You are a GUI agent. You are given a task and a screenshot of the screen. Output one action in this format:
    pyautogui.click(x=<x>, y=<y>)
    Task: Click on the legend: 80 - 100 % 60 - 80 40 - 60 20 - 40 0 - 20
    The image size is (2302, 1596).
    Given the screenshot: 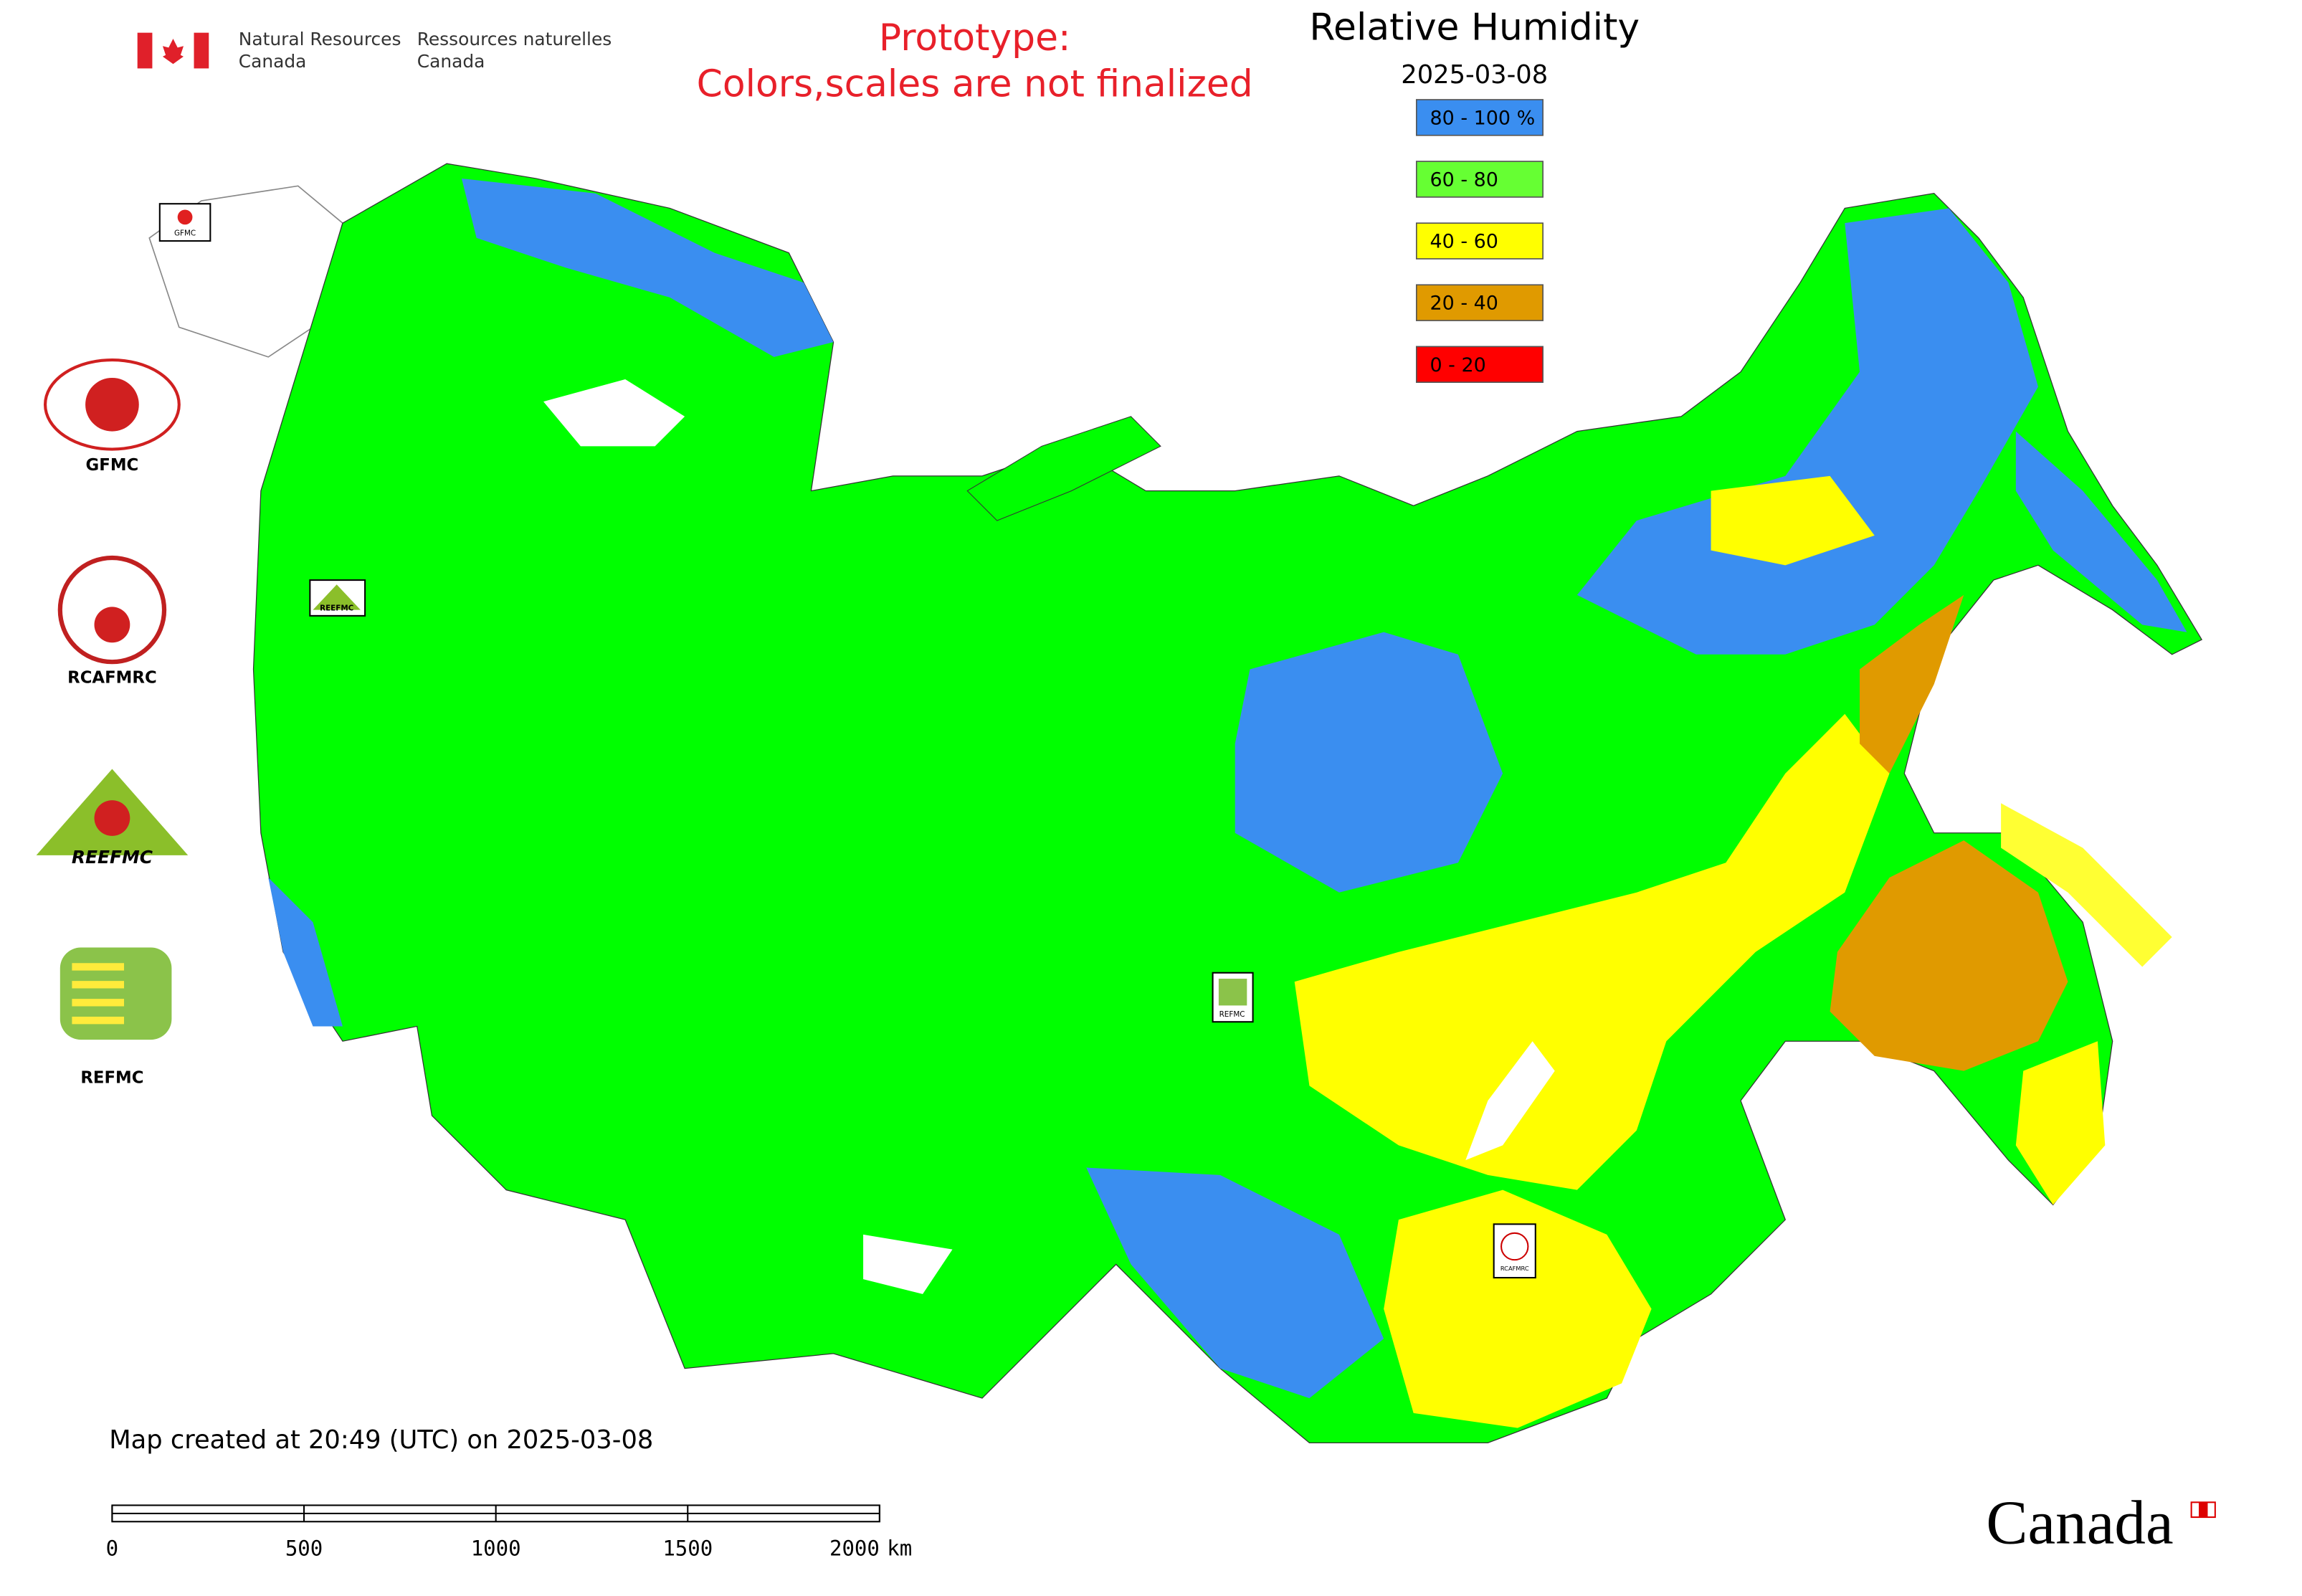 What is the action you would take?
    pyautogui.click(x=1480, y=241)
    